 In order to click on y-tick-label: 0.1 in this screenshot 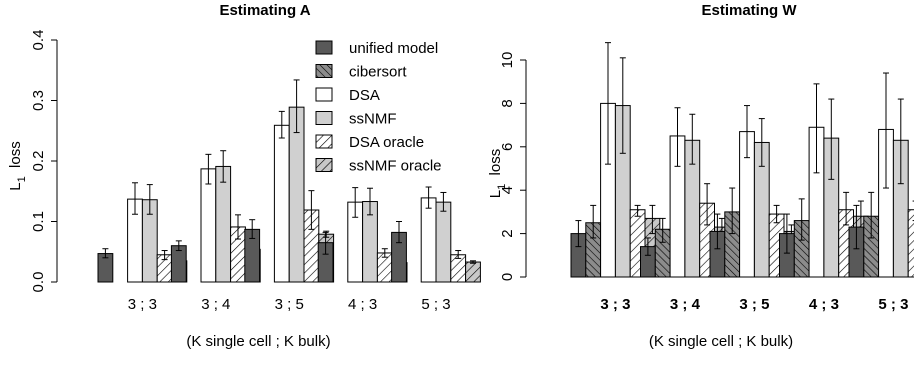, I will do `click(38, 221)`.